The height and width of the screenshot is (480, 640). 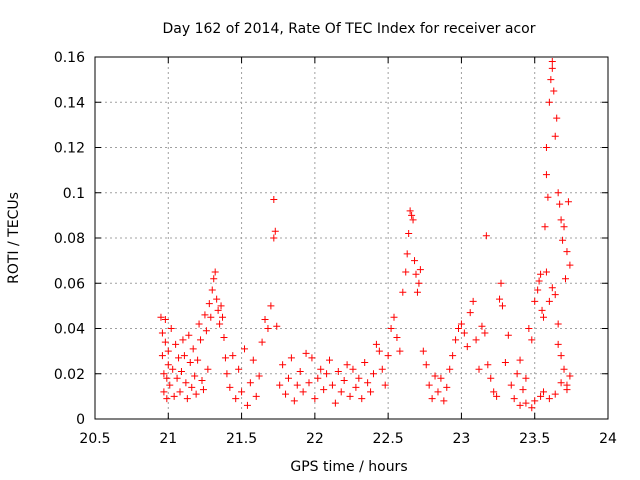 What do you see at coordinates (388, 439) in the screenshot?
I see `x-tick-label: 22.5` at bounding box center [388, 439].